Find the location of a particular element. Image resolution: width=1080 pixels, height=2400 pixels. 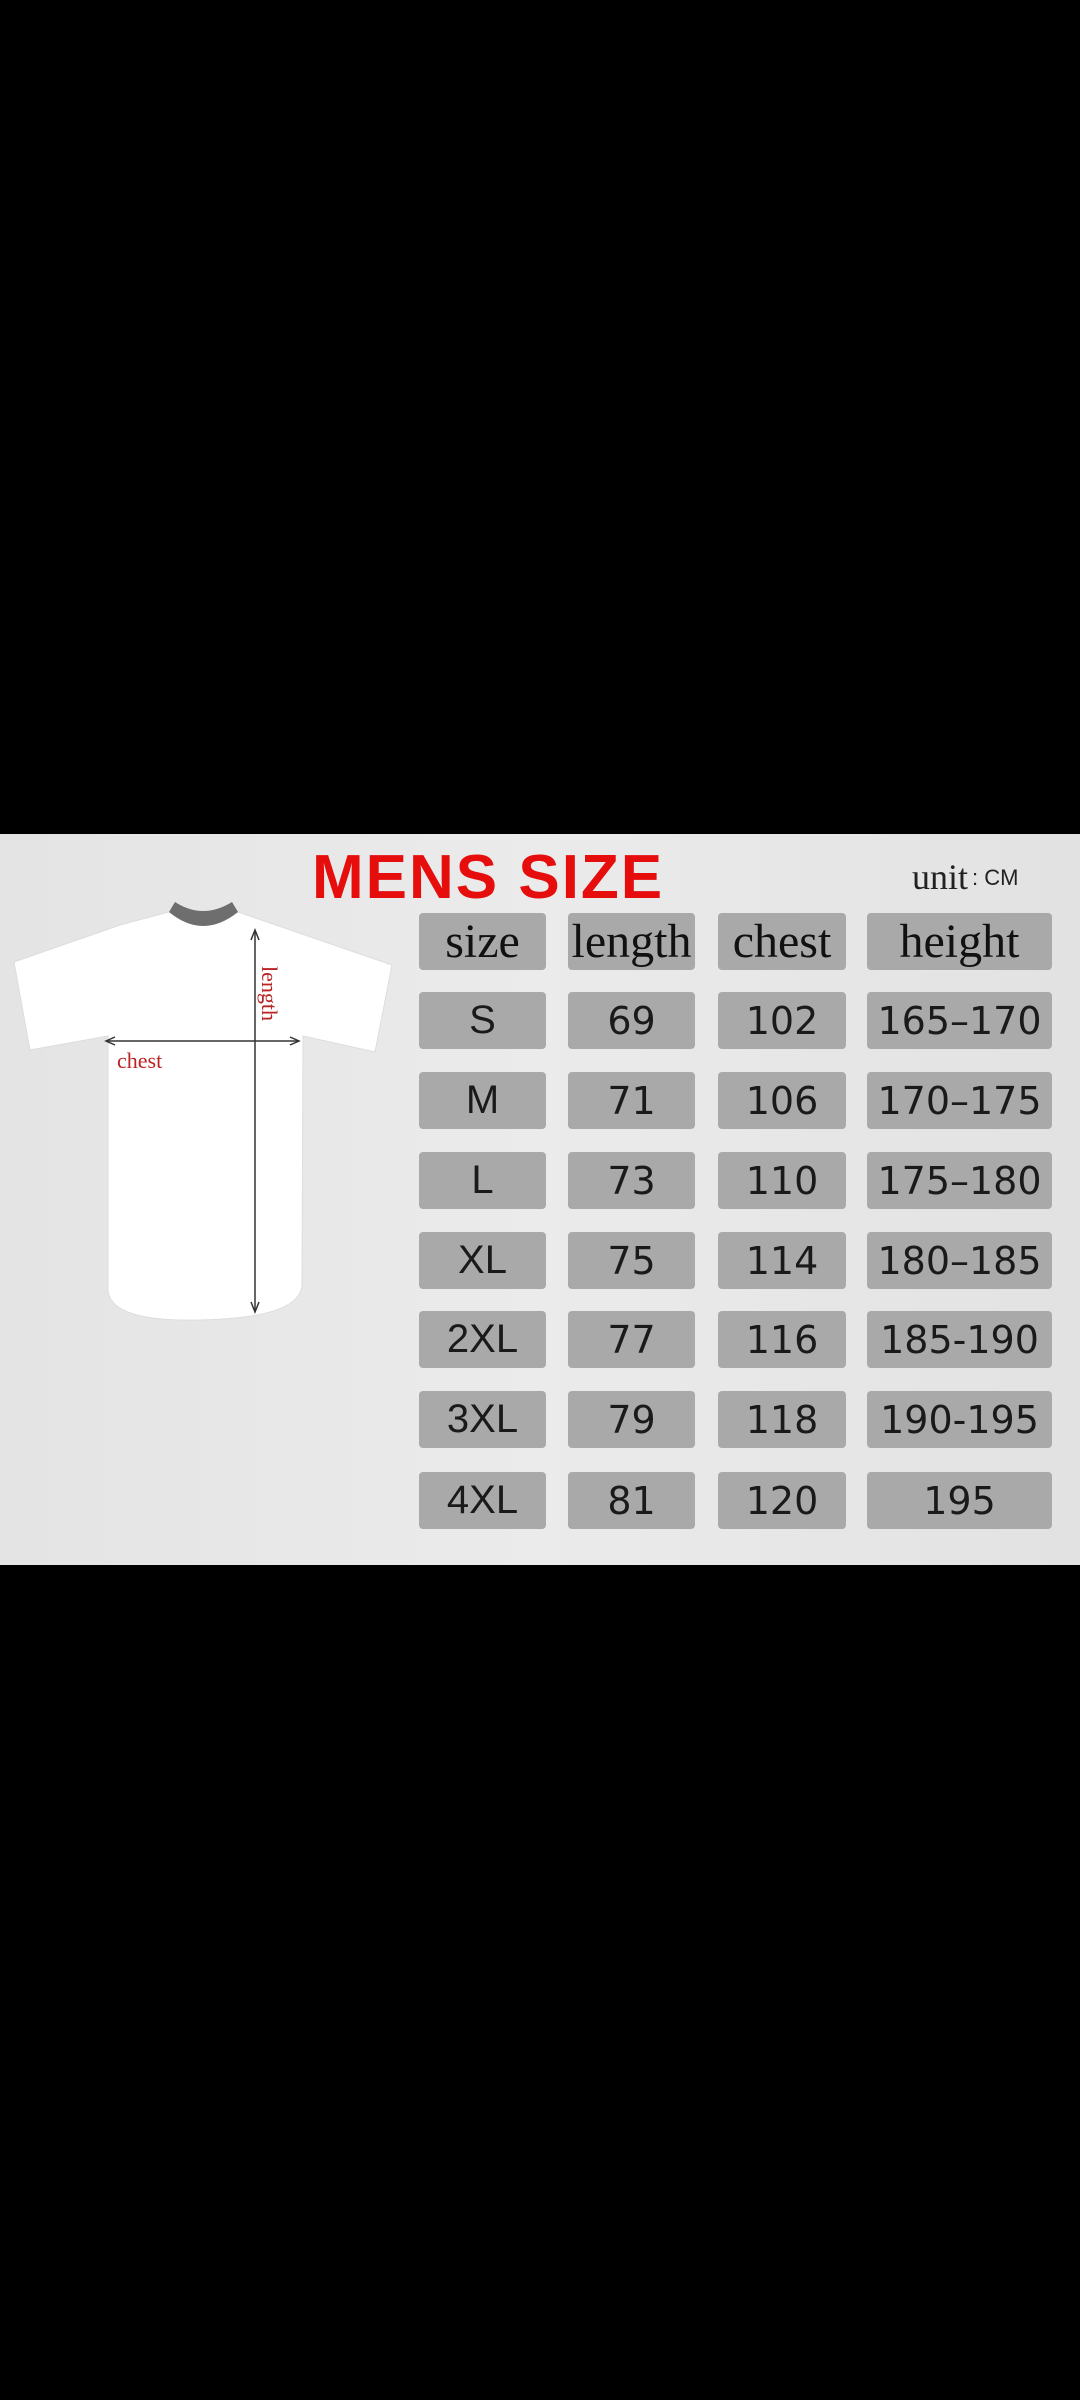

cell-length: 71 is located at coordinates (631, 1100).